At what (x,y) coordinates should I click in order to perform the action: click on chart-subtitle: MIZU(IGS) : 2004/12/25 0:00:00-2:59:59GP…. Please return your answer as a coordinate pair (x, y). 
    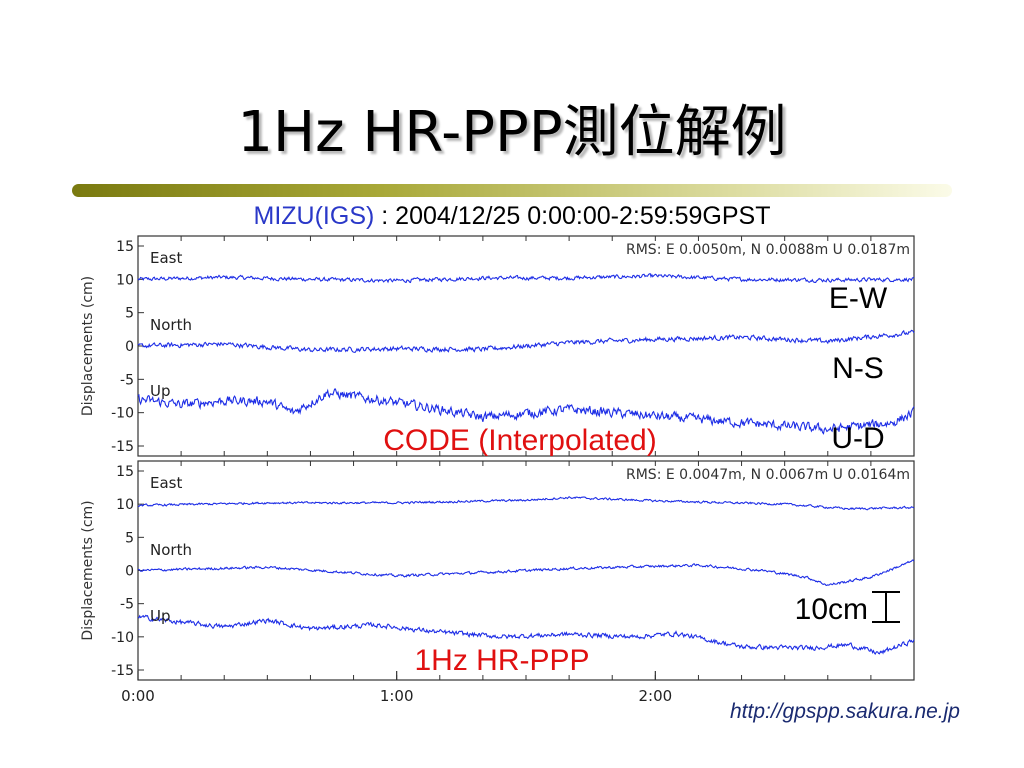
    Looking at the image, I should click on (512, 216).